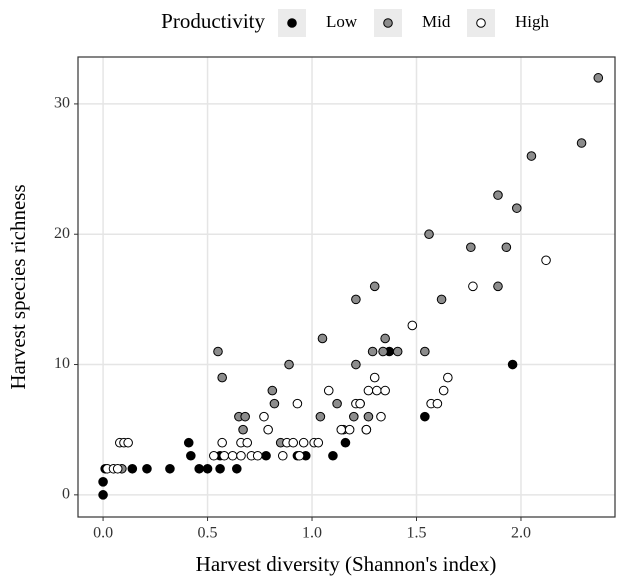 Image resolution: width=617 pixels, height=581 pixels. I want to click on legend-label: High, so click(532, 21).